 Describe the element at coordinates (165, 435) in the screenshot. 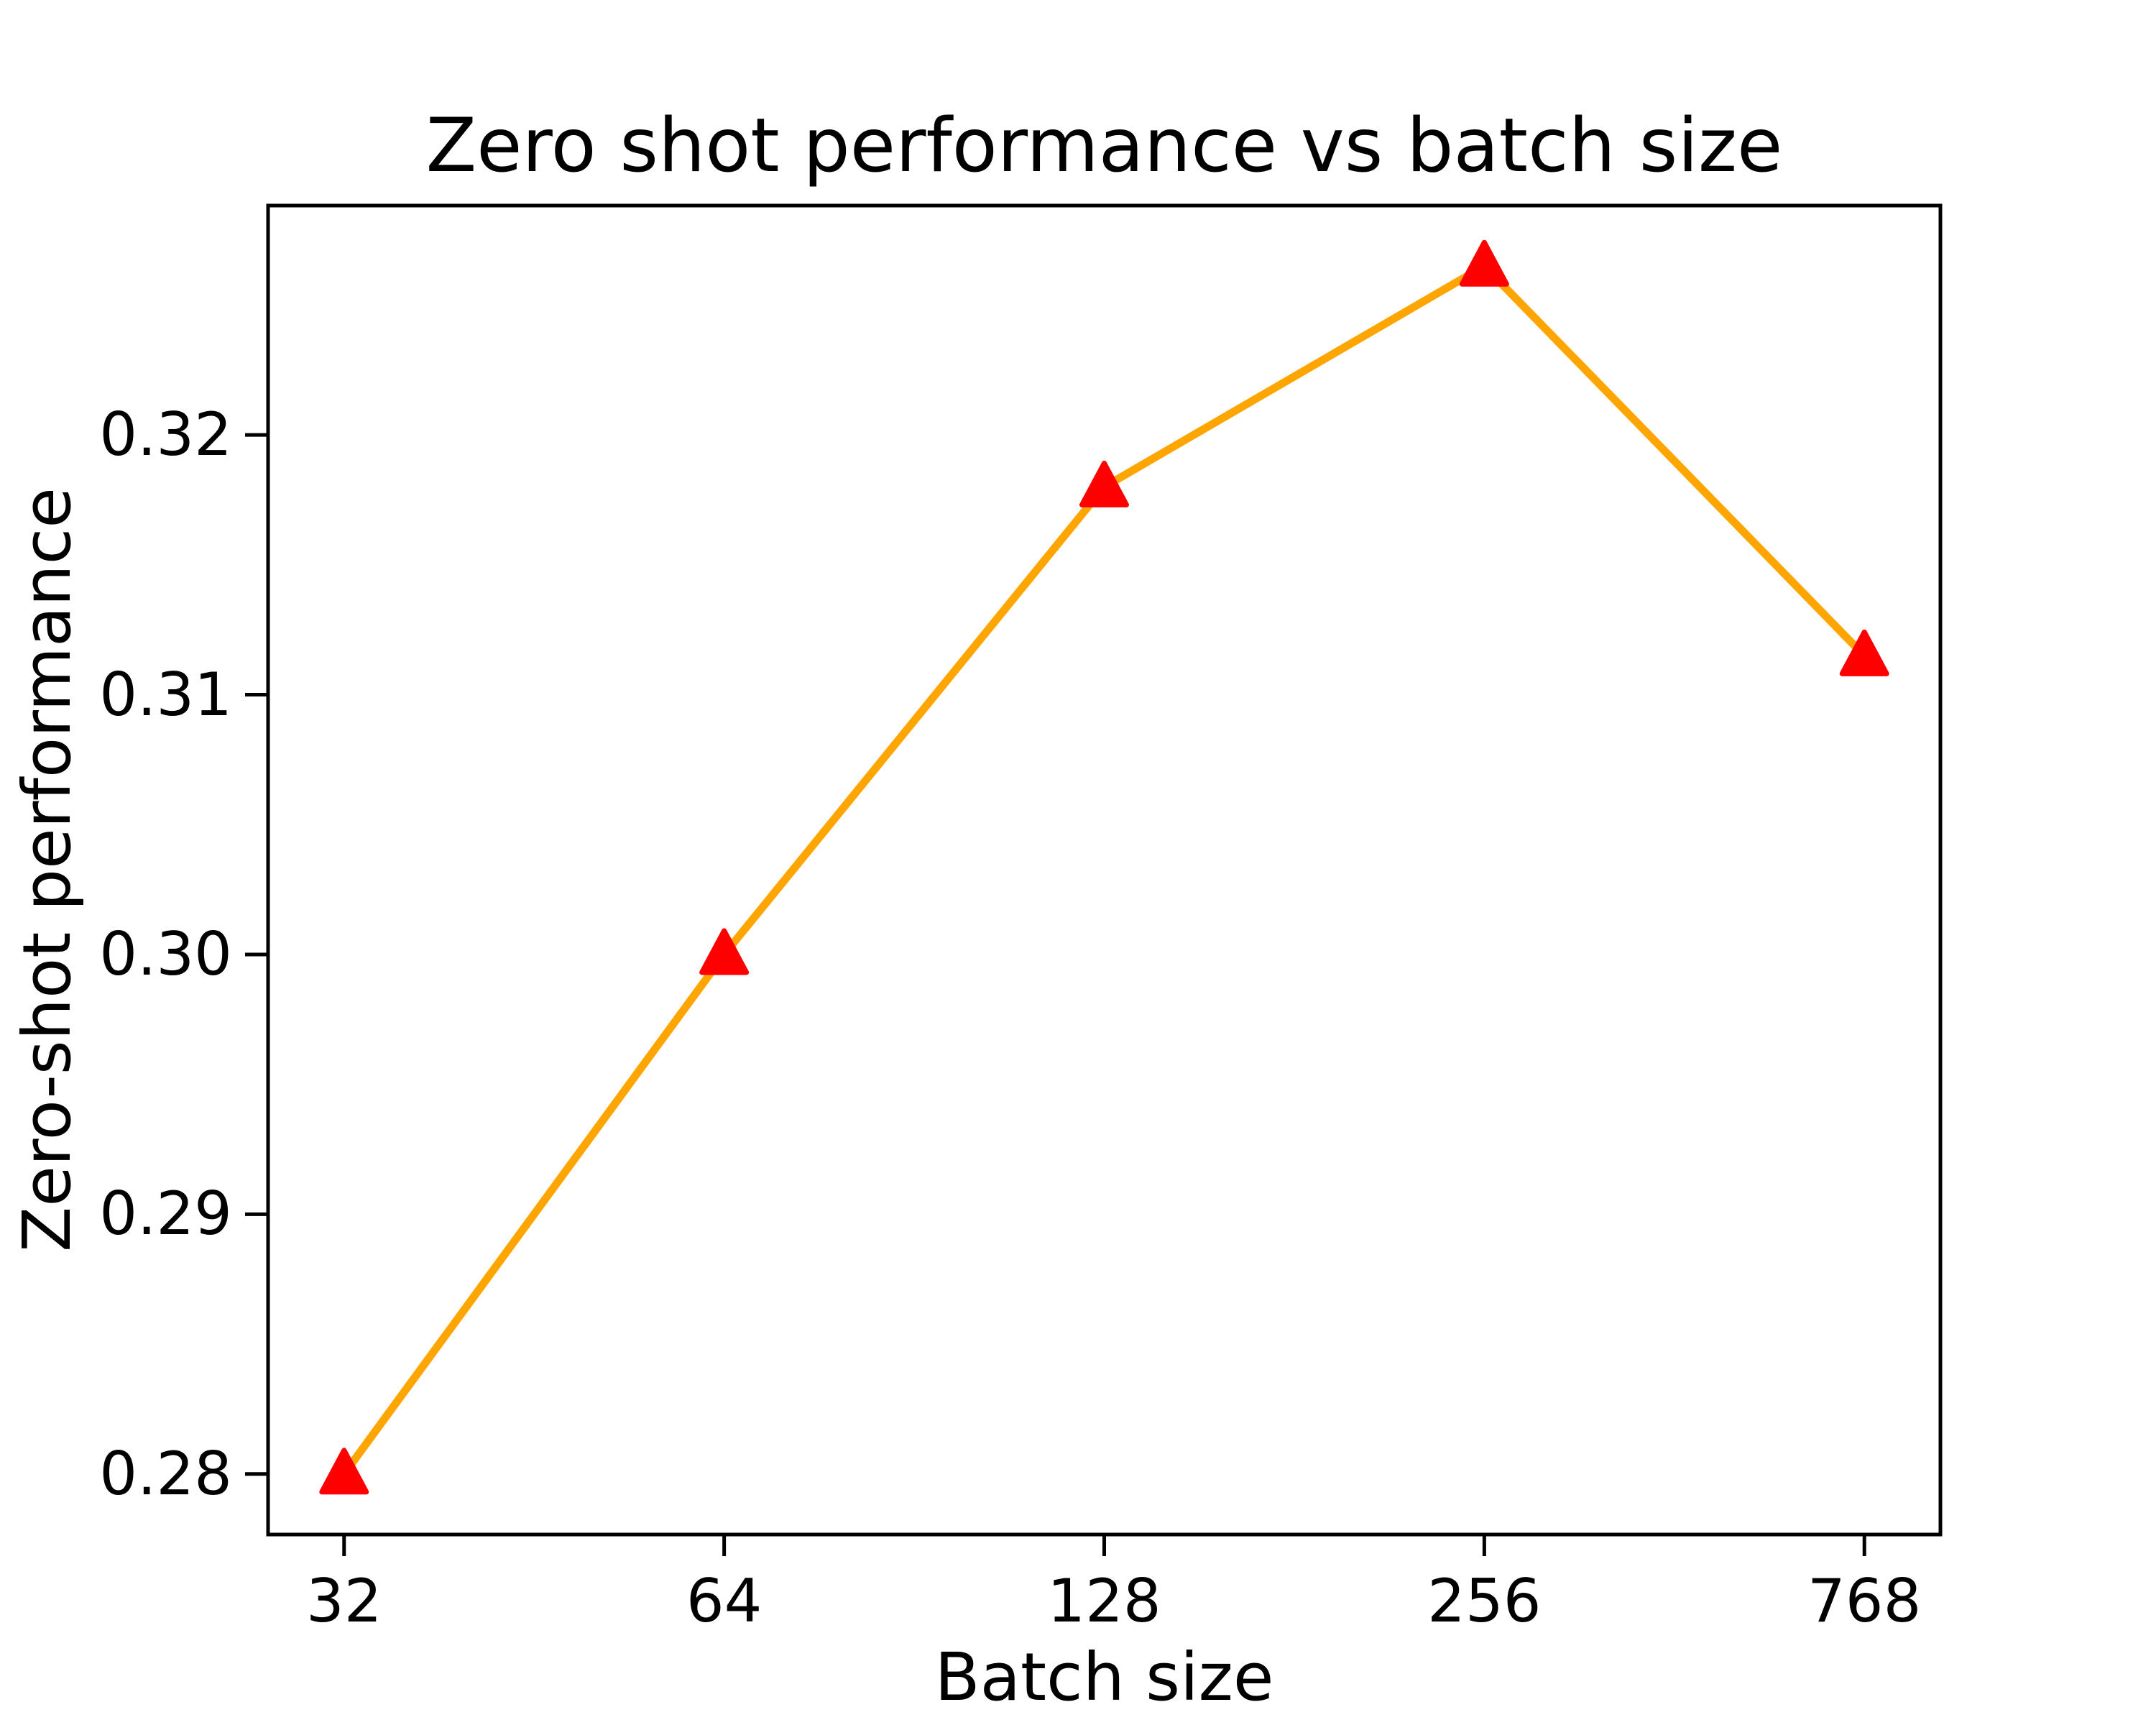

I see `y-tick-label: 0.32` at that location.